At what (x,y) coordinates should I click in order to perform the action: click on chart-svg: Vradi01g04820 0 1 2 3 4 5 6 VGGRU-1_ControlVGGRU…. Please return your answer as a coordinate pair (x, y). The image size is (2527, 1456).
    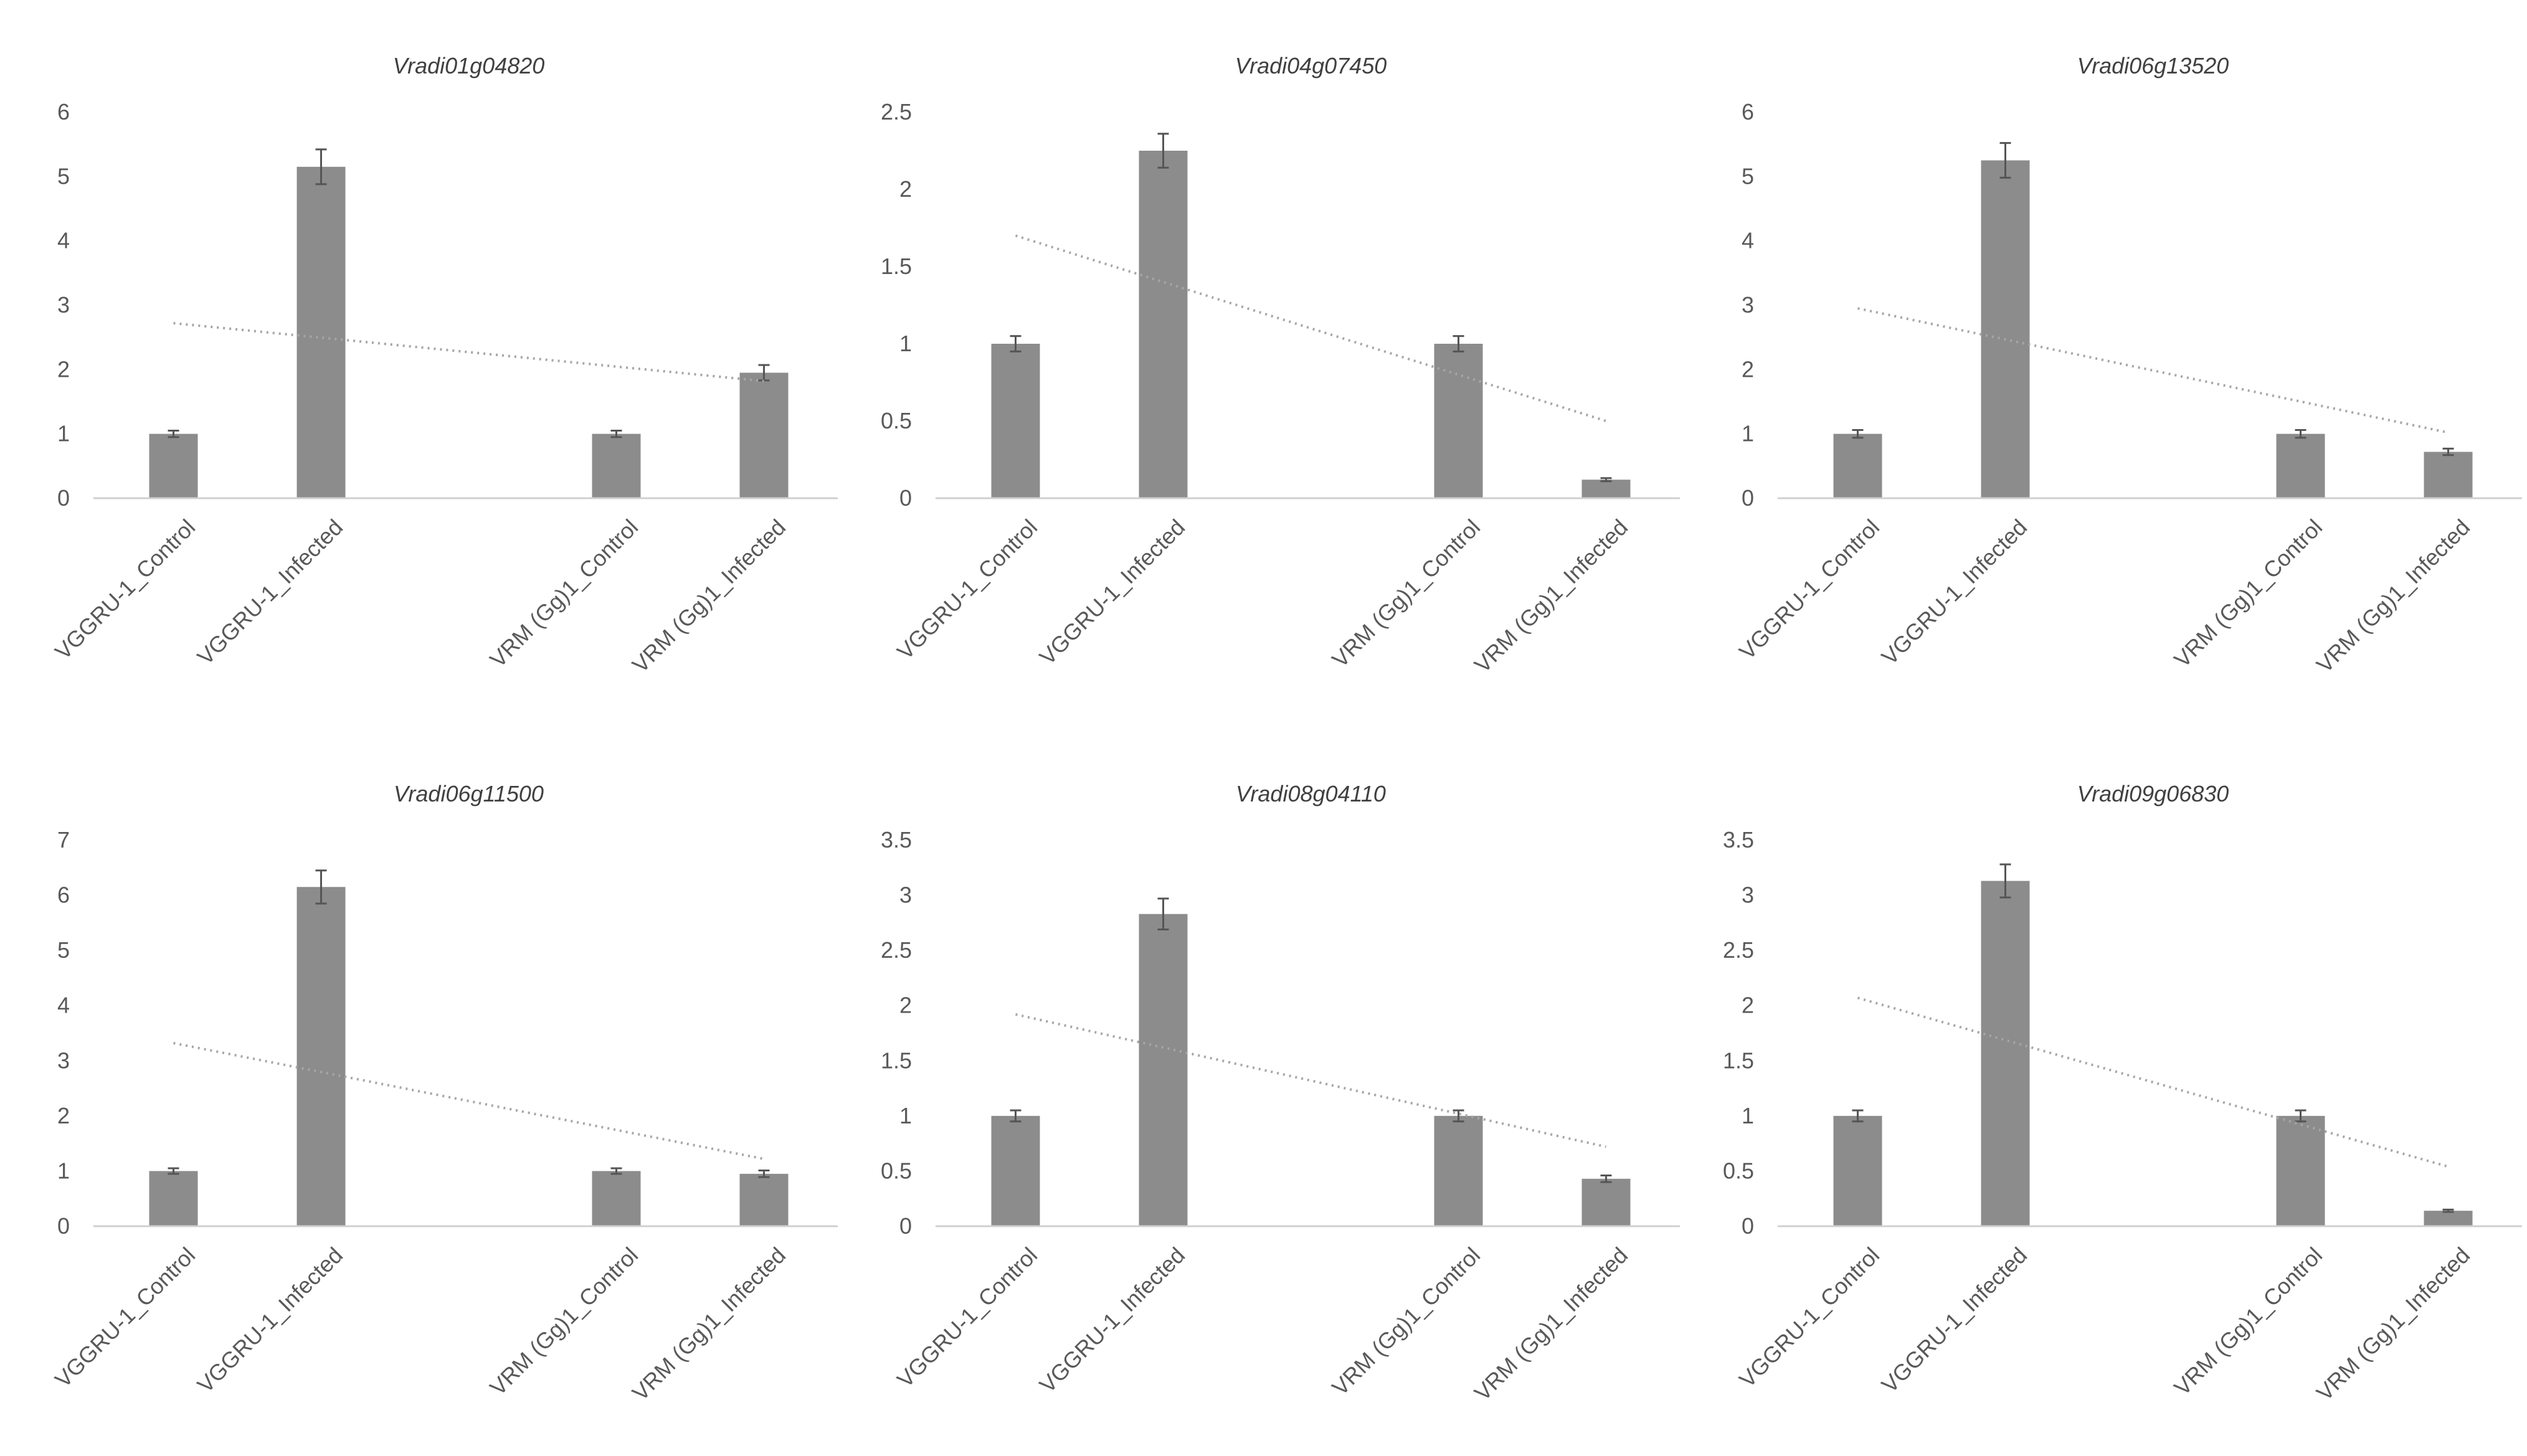
    Looking at the image, I should click on (444, 366).